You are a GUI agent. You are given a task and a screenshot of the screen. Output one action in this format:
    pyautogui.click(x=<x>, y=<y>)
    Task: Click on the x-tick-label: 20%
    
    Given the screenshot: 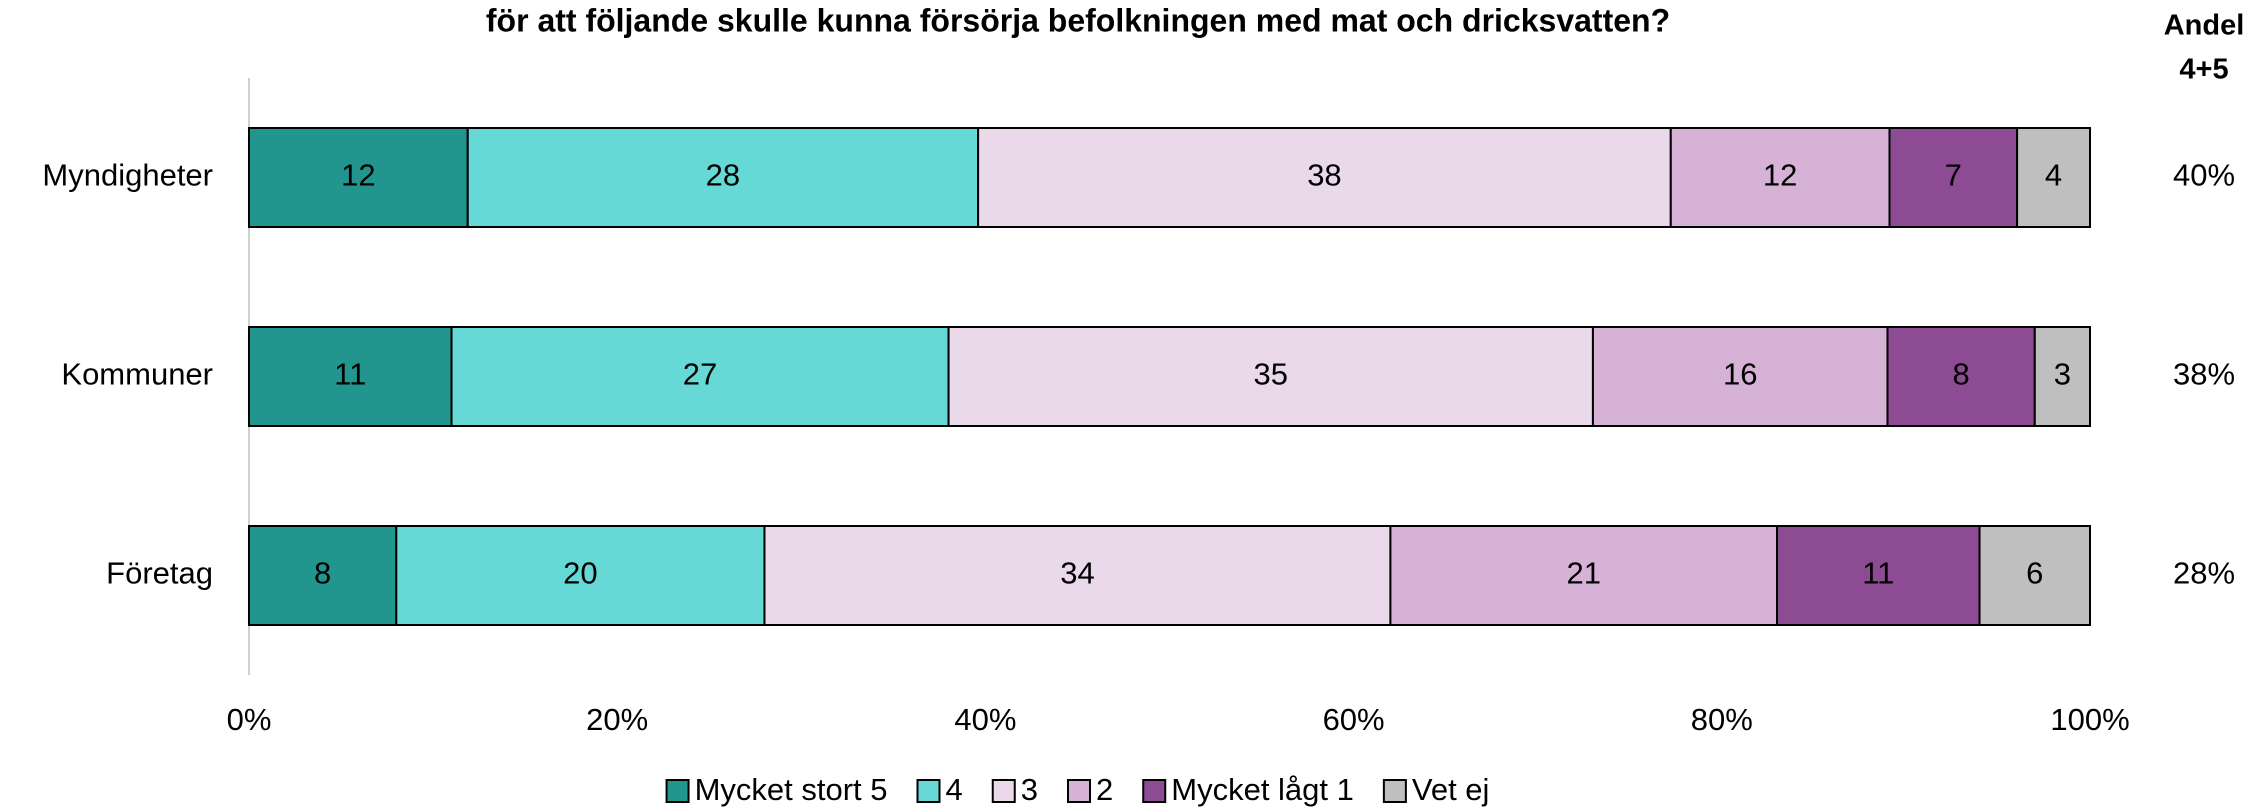 What is the action you would take?
    pyautogui.click(x=617, y=719)
    